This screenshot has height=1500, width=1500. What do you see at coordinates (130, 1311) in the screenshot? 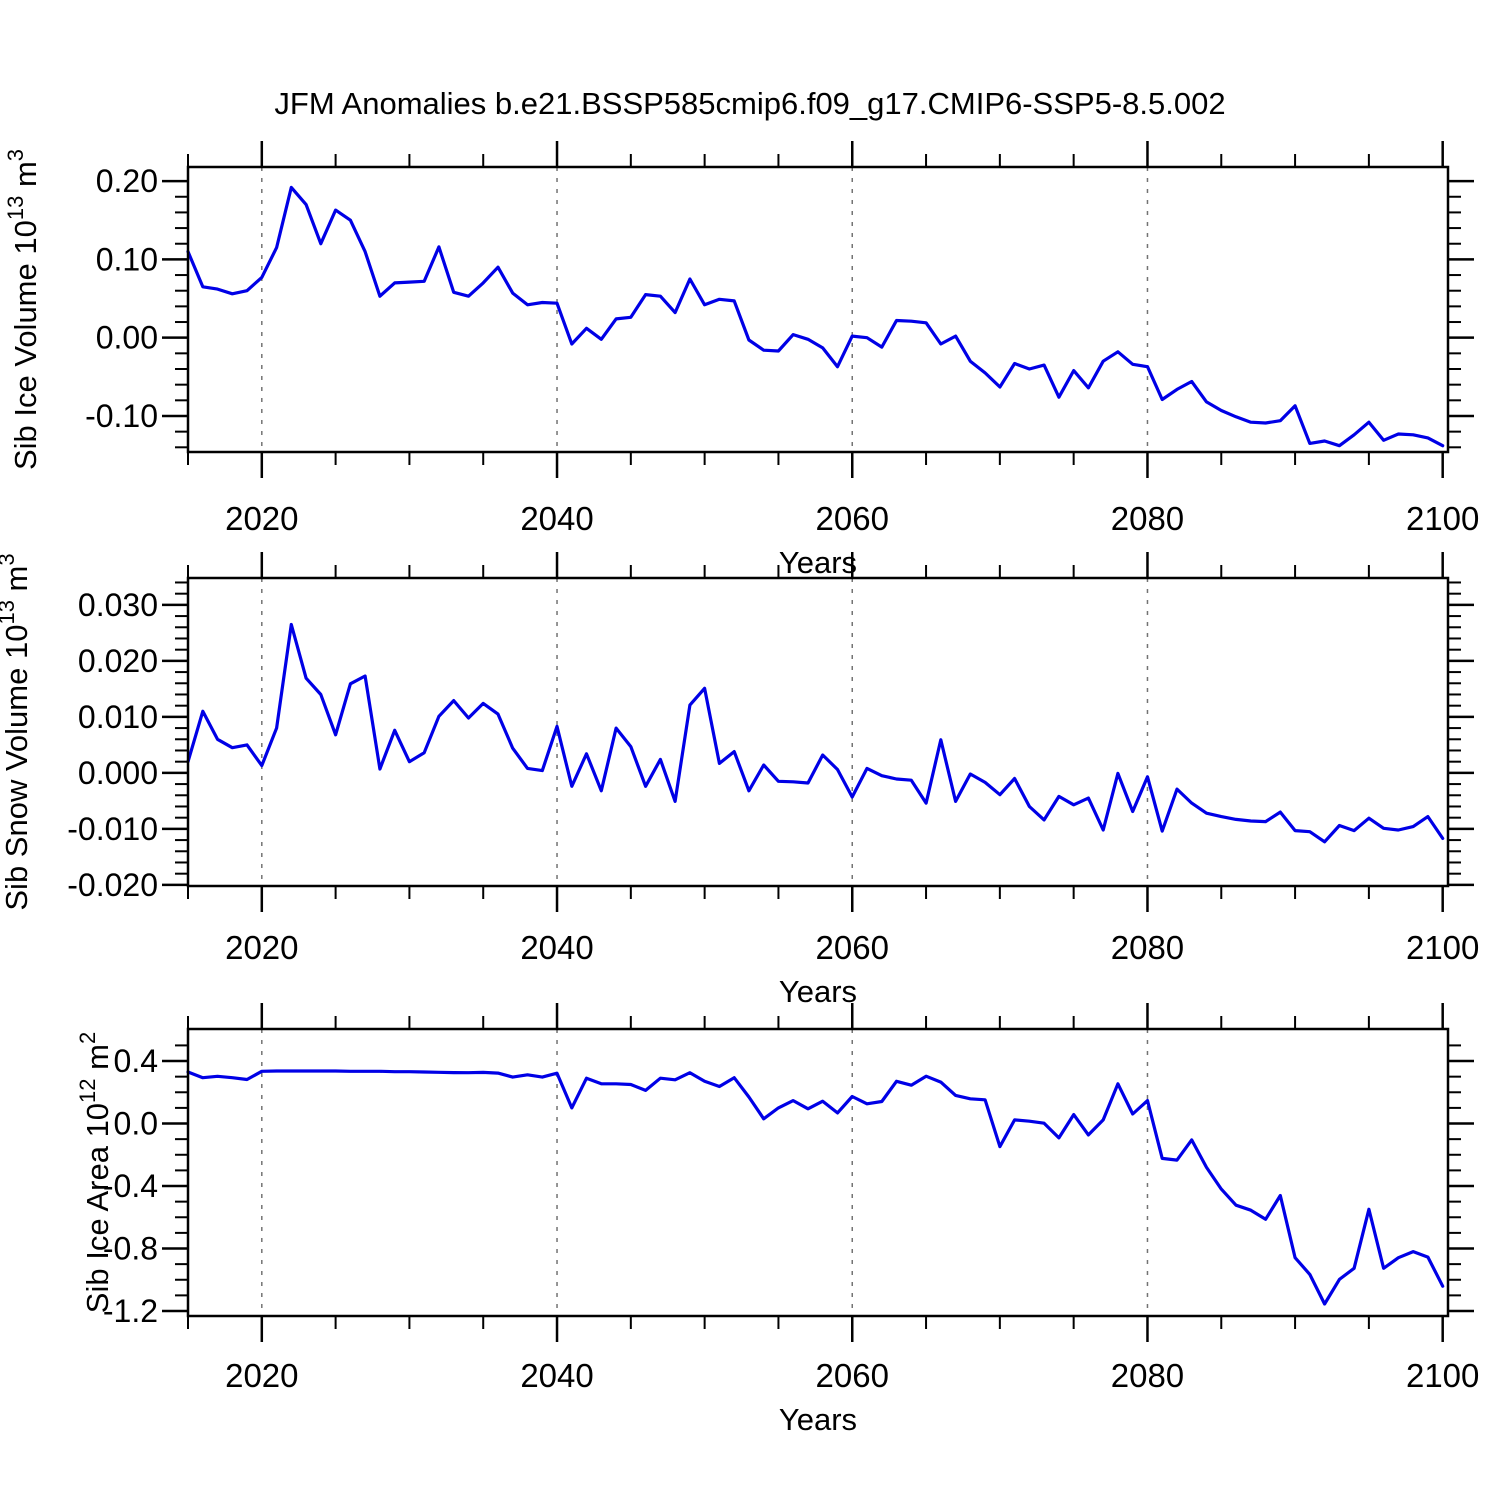
I see `y-tick-label: -1.2` at bounding box center [130, 1311].